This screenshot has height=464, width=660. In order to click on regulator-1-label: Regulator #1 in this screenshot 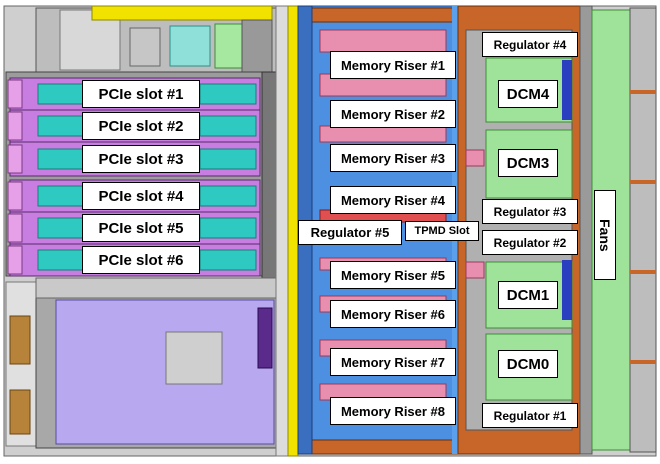, I will do `click(530, 415)`.